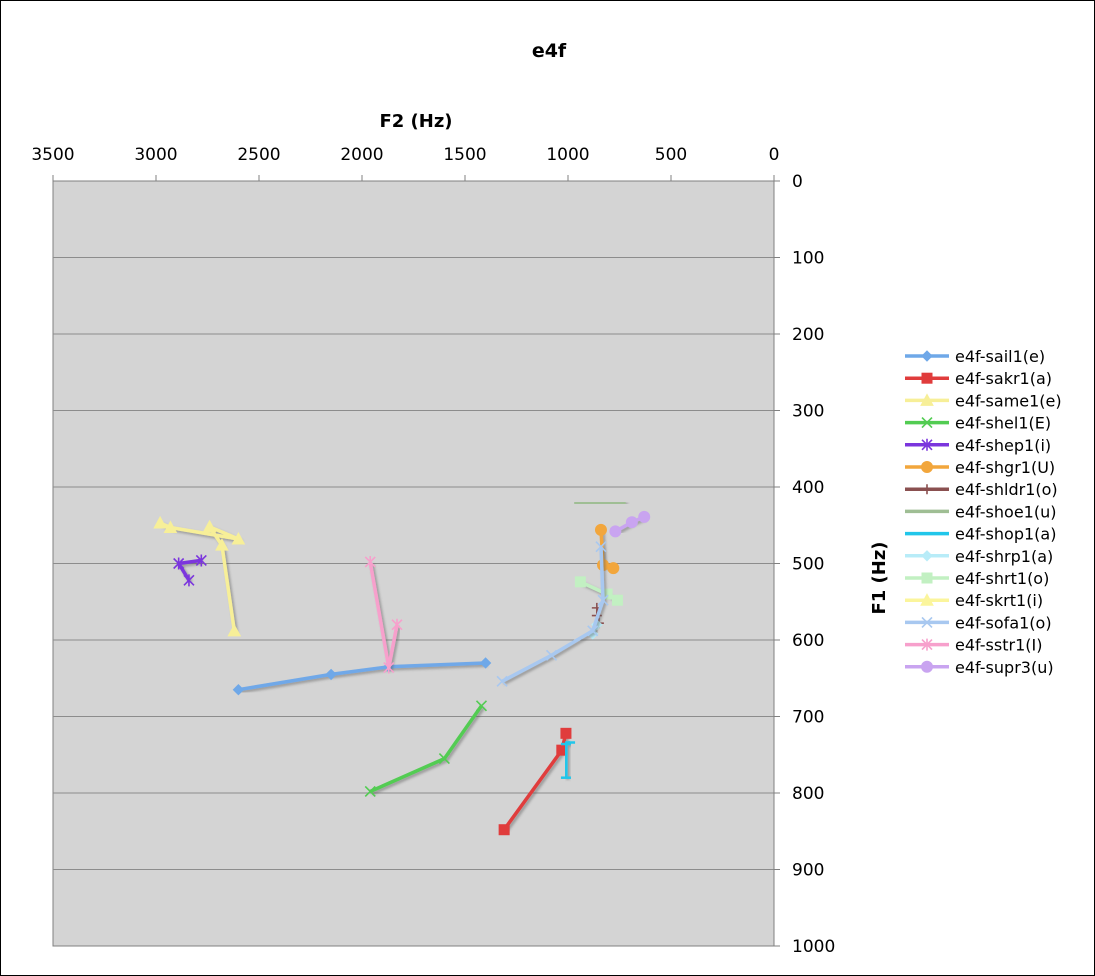  I want to click on legend-entry: e4f-sakr1(a), so click(978, 378).